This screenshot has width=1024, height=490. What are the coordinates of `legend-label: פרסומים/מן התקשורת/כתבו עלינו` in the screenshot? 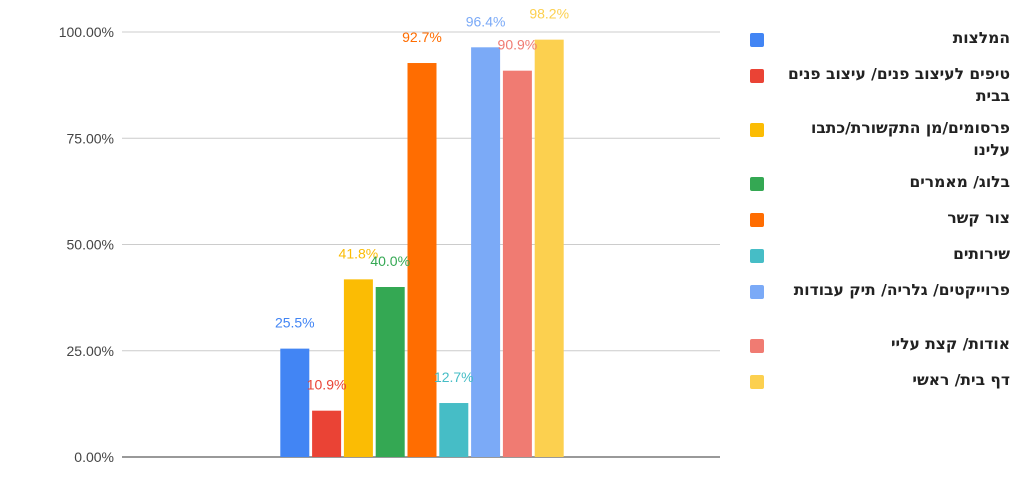 It's located at (910, 139).